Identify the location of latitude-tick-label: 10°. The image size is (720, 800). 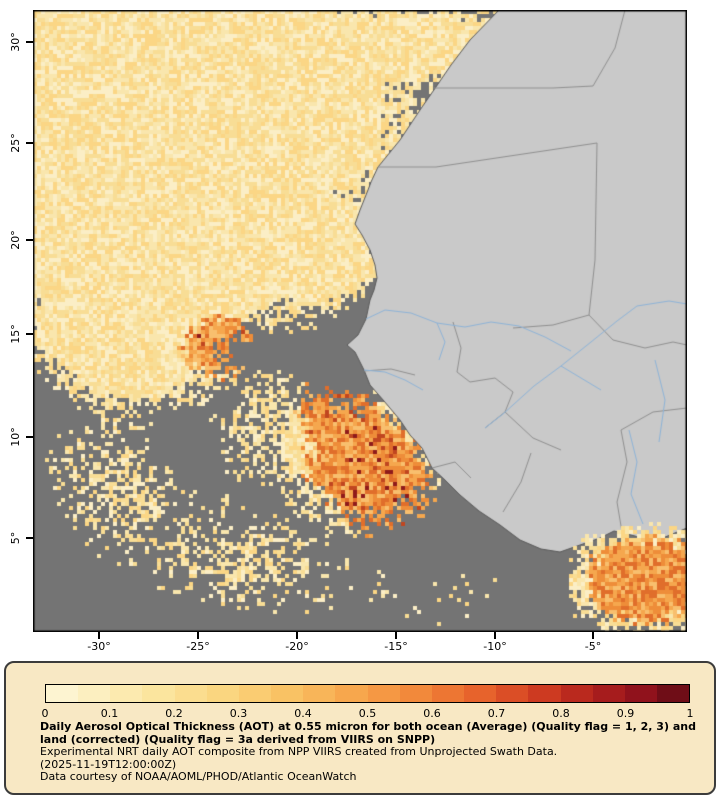
(15, 437).